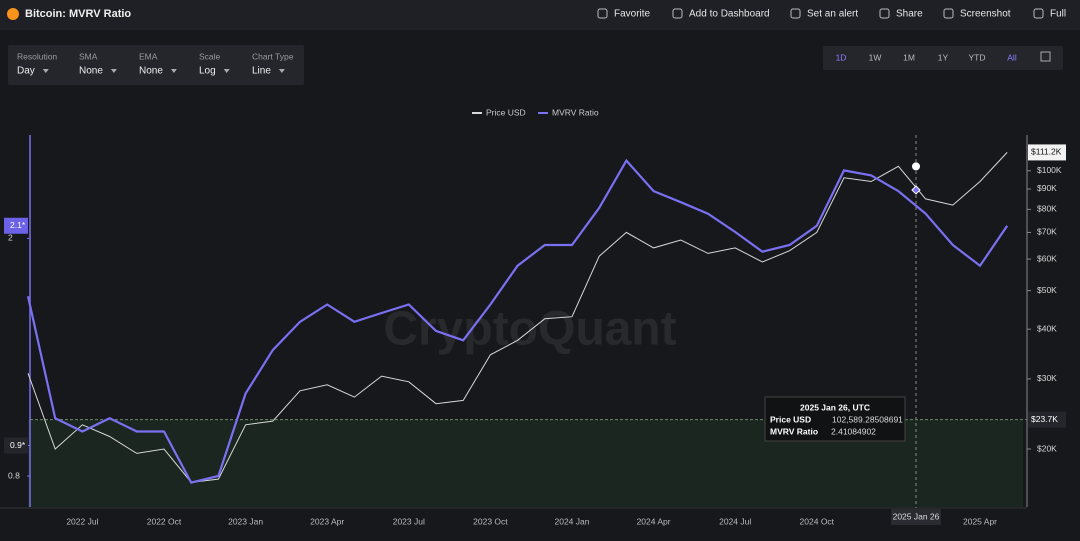 The height and width of the screenshot is (541, 1080). What do you see at coordinates (1047, 328) in the screenshot?
I see `y2-tick-label: $40K` at bounding box center [1047, 328].